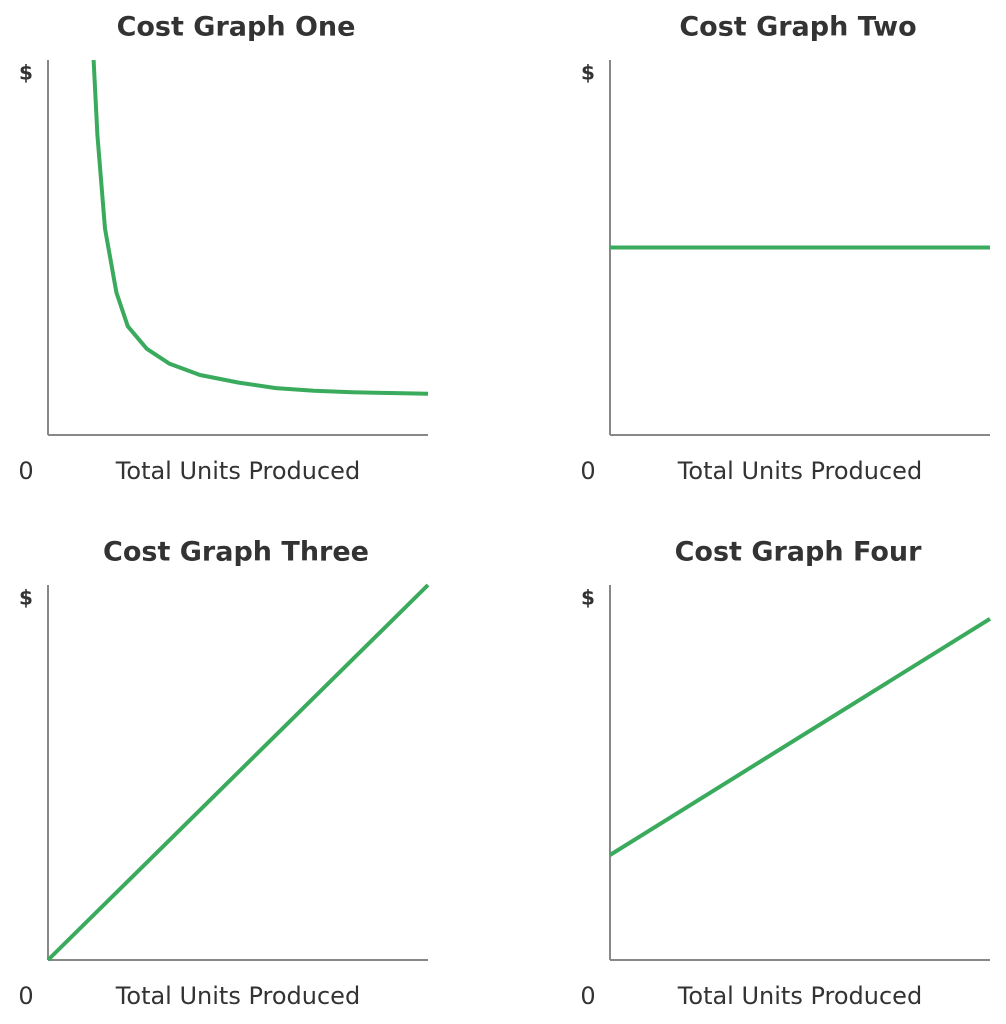  Describe the element at coordinates (236, 552) in the screenshot. I see `chart-title: Cost Graph Three` at that location.